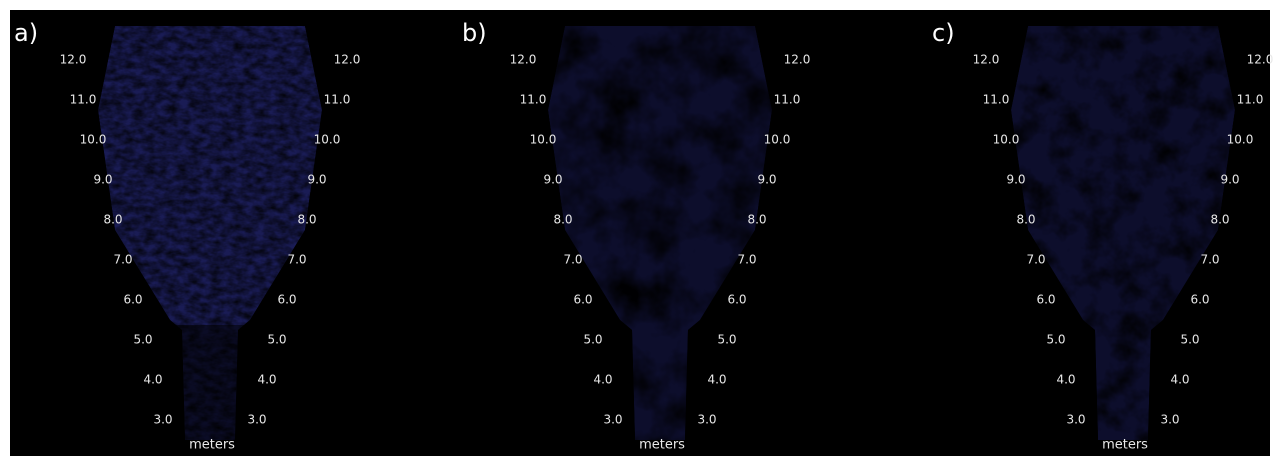 This screenshot has width=1280, height=462. What do you see at coordinates (26, 33) in the screenshot?
I see `panel-label: a)` at bounding box center [26, 33].